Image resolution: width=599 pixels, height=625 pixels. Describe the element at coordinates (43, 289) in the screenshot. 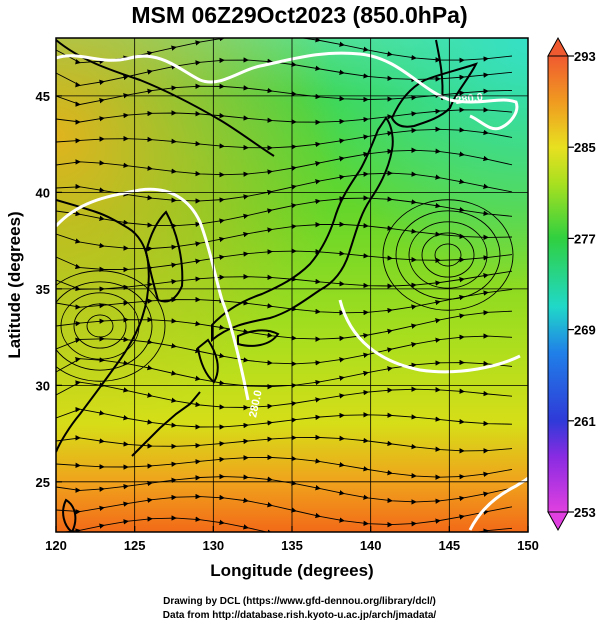

I see `y-tick-label: 35` at that location.